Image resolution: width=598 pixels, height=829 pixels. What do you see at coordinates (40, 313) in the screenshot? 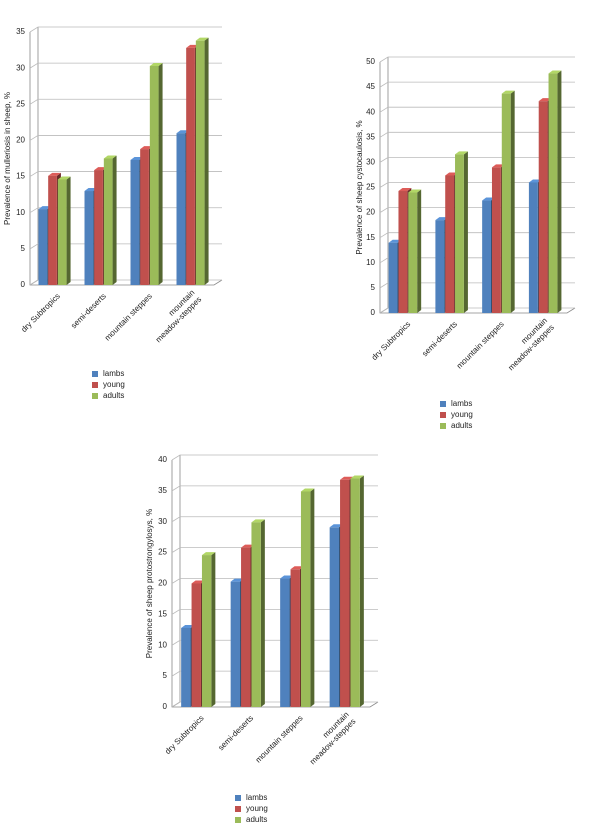
I see `x-tick-label: dry Subtropics` at bounding box center [40, 313].